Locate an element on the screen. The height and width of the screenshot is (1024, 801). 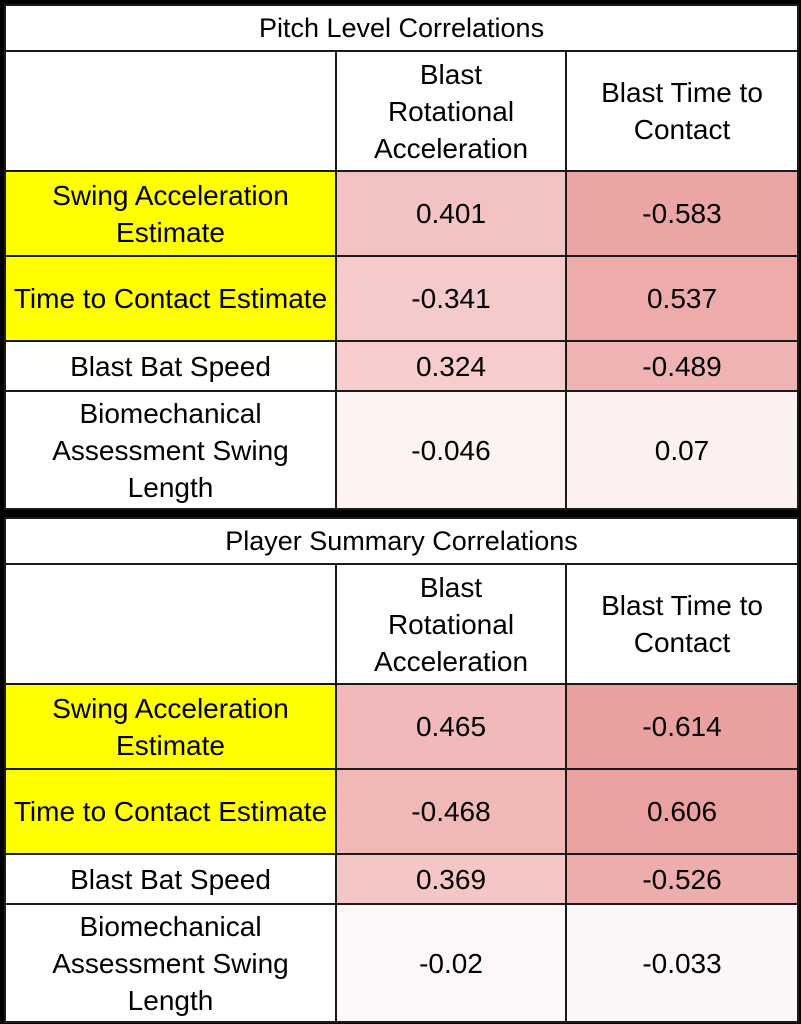
table-row: Blast Bat Speed 0.369 -0.526 is located at coordinates (402, 879).